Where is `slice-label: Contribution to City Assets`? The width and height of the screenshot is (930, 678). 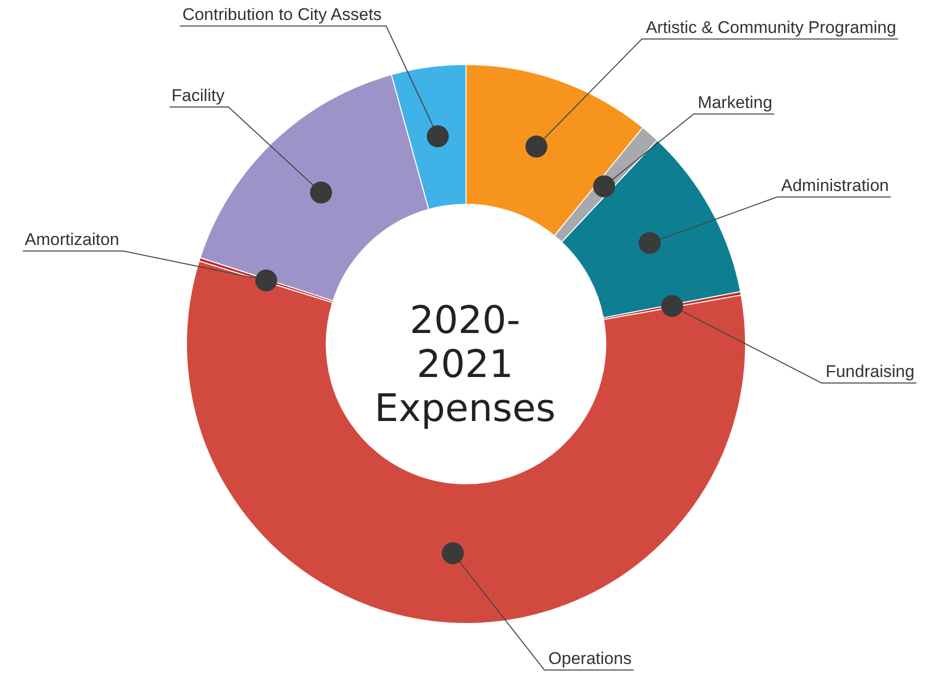 slice-label: Contribution to City Assets is located at coordinates (282, 14).